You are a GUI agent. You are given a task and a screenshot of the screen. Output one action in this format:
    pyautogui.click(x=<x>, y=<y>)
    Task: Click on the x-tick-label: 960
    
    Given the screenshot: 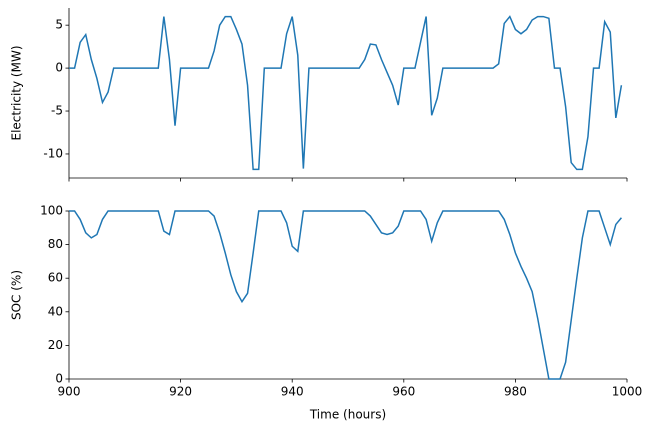 What is the action you would take?
    pyautogui.click(x=403, y=392)
    